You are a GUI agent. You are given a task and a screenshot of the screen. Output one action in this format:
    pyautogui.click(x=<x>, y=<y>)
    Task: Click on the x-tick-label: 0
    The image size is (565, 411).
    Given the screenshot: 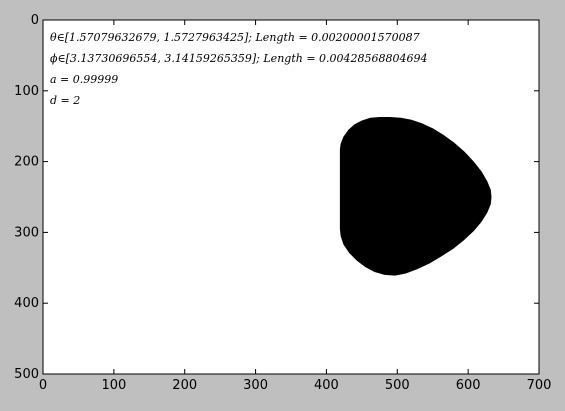 What is the action you would take?
    pyautogui.click(x=43, y=385)
    